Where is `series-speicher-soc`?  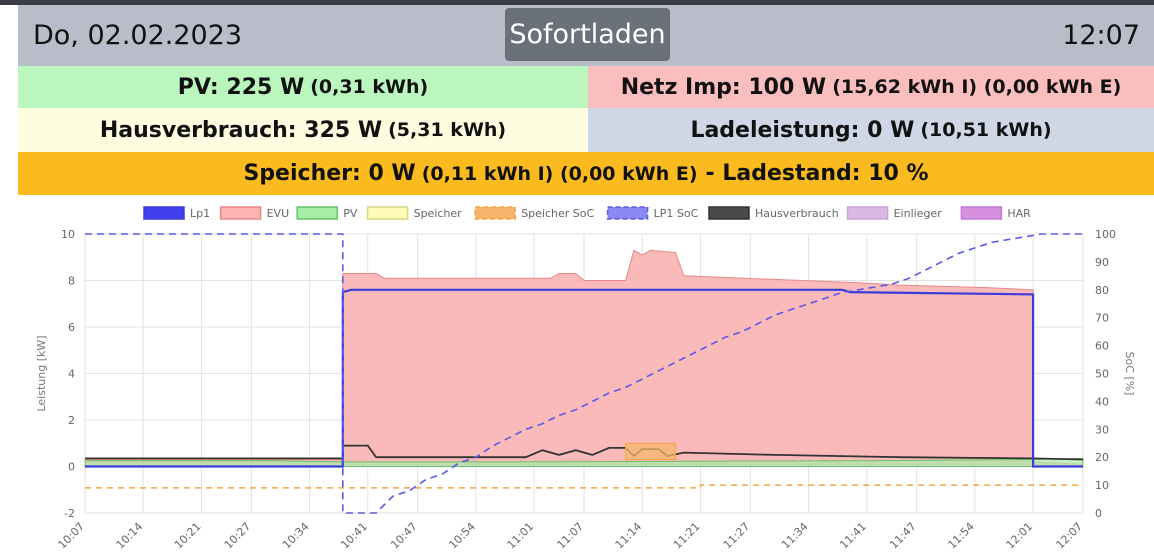
series-speicher-soc is located at coordinates (584, 486).